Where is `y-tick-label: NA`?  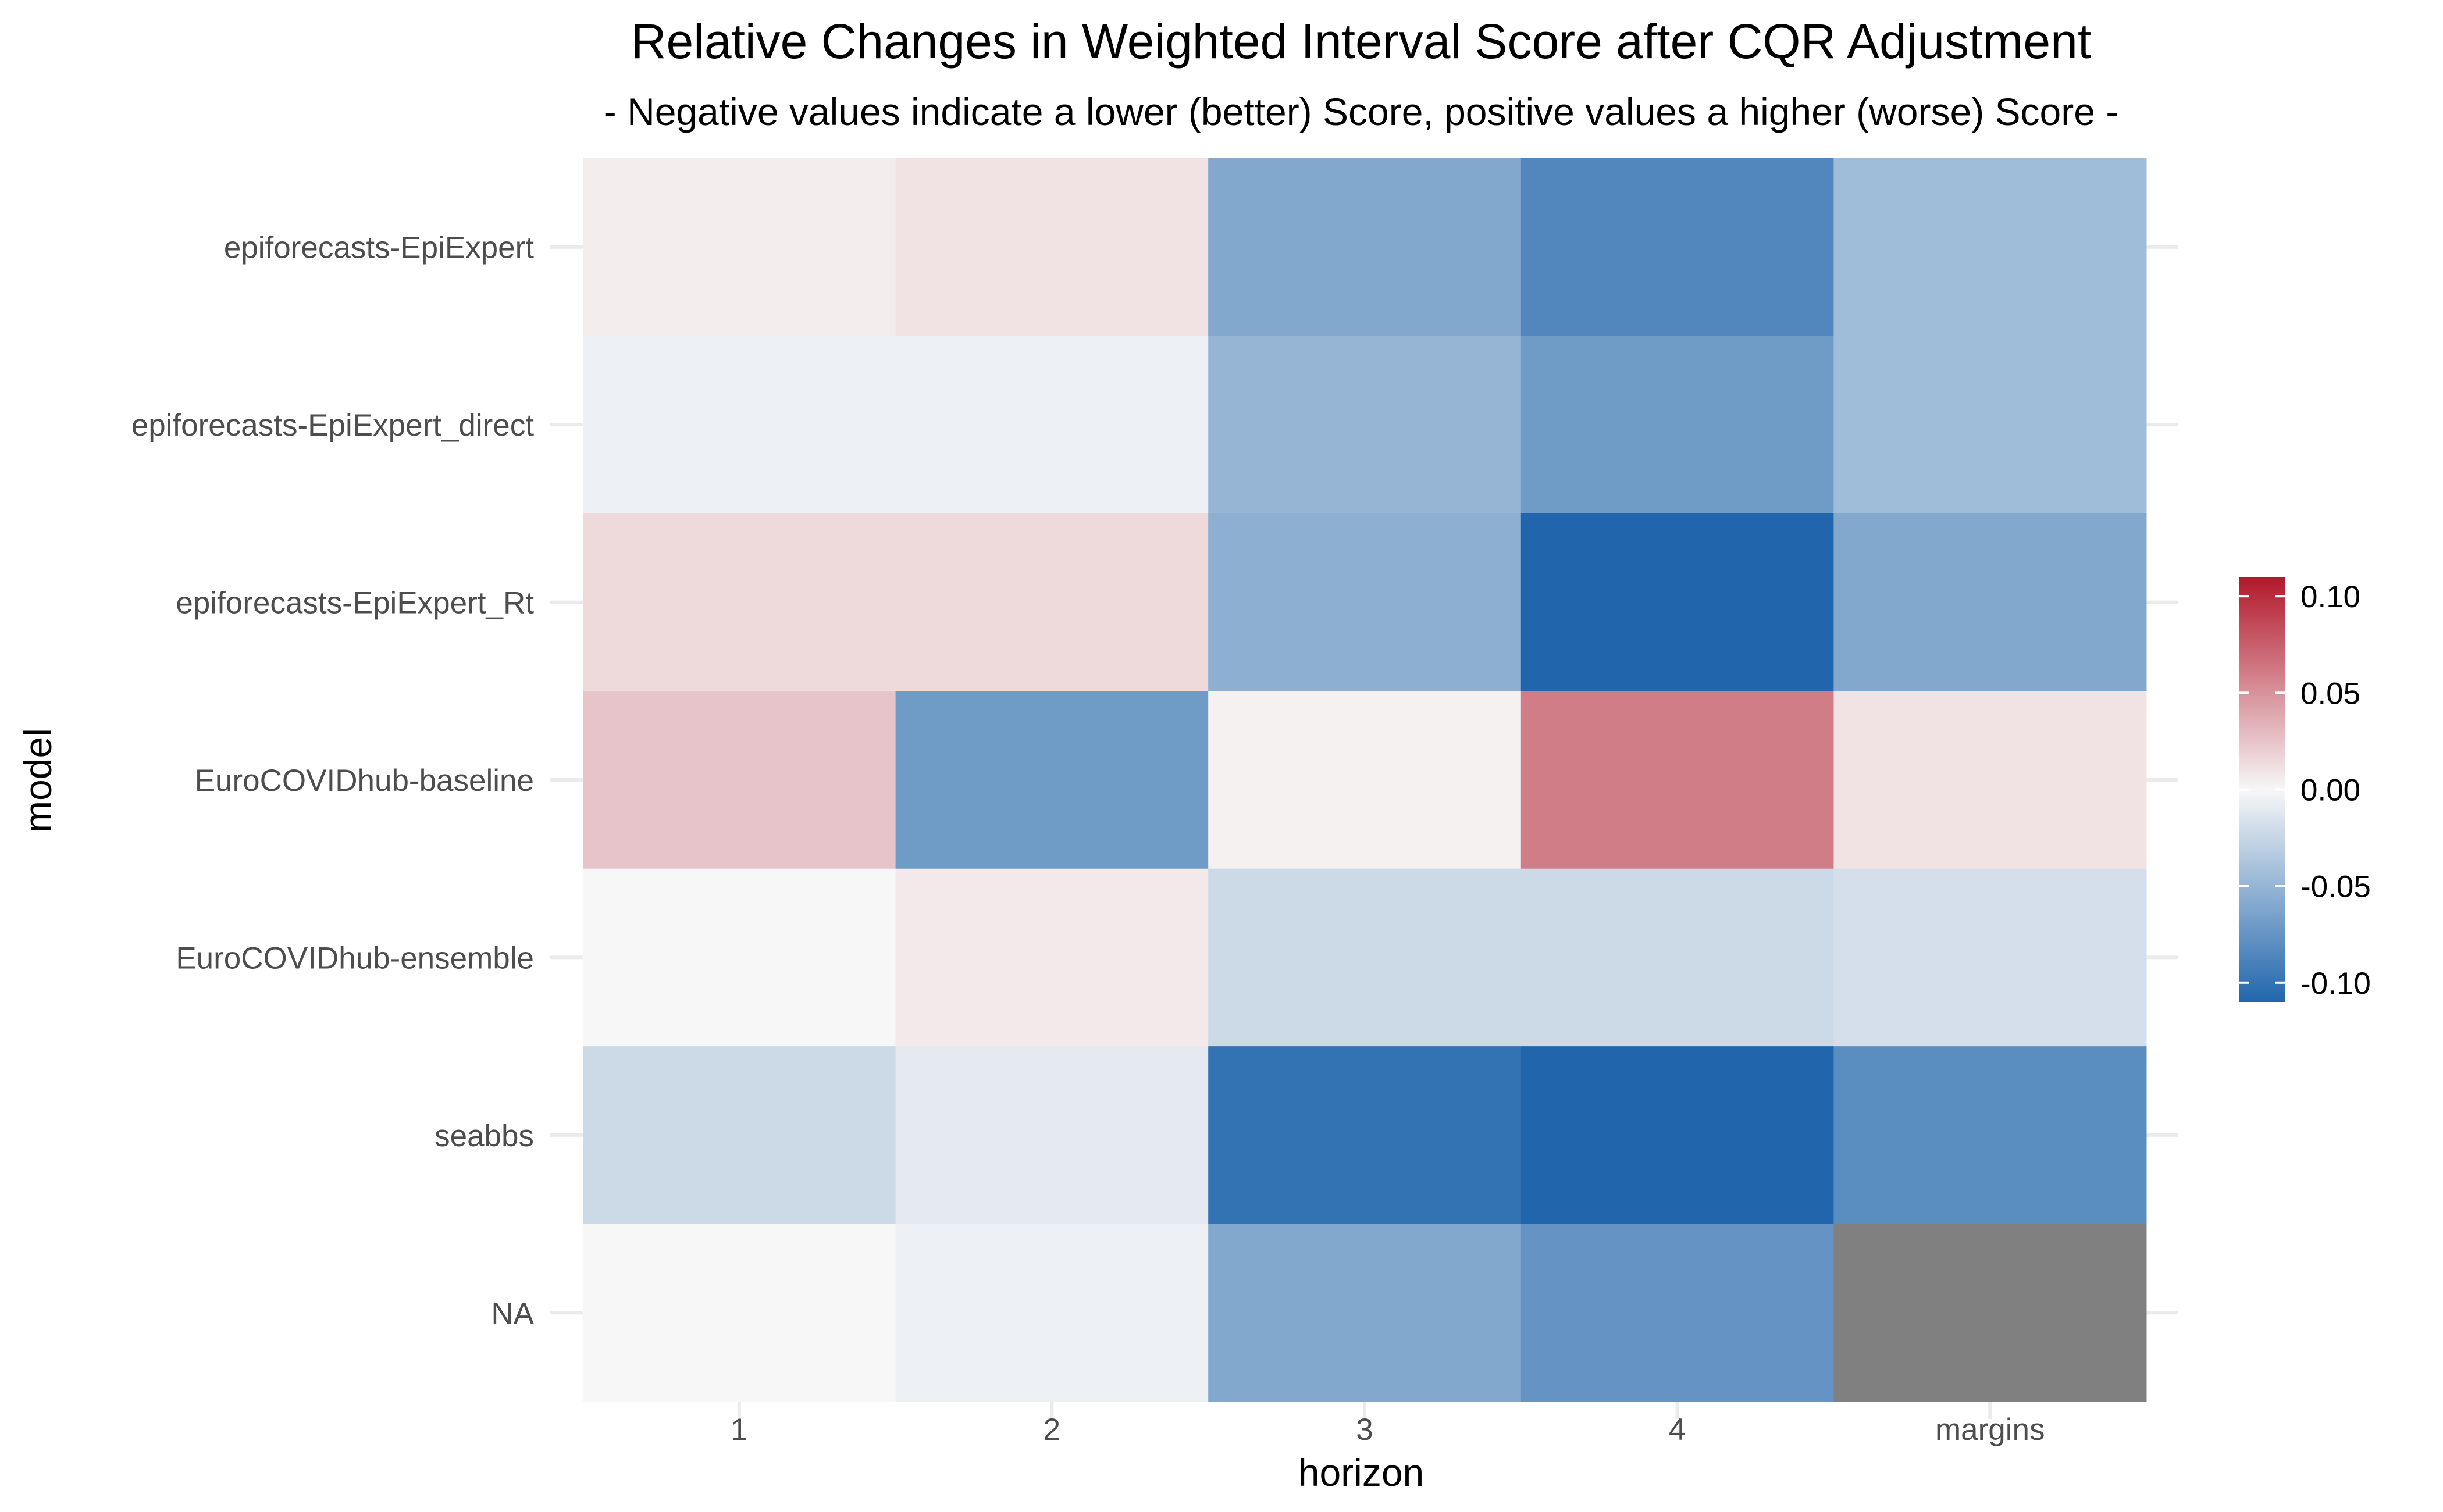
y-tick-label: NA is located at coordinates (512, 1313).